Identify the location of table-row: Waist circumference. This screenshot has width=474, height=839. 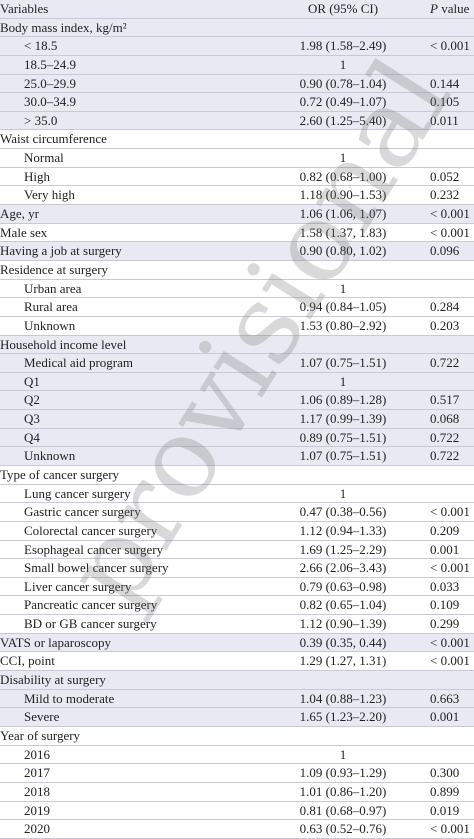
(237, 140).